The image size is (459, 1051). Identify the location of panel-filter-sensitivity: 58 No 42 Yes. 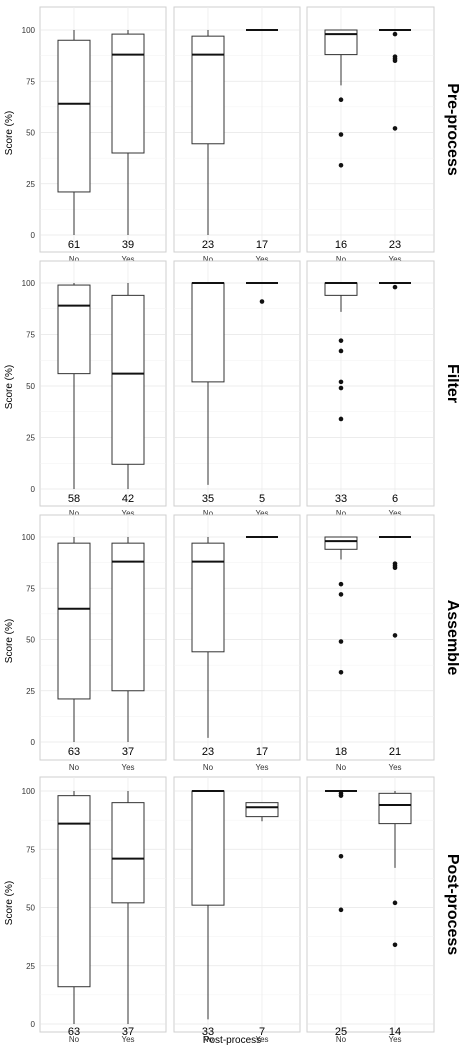
(103, 389).